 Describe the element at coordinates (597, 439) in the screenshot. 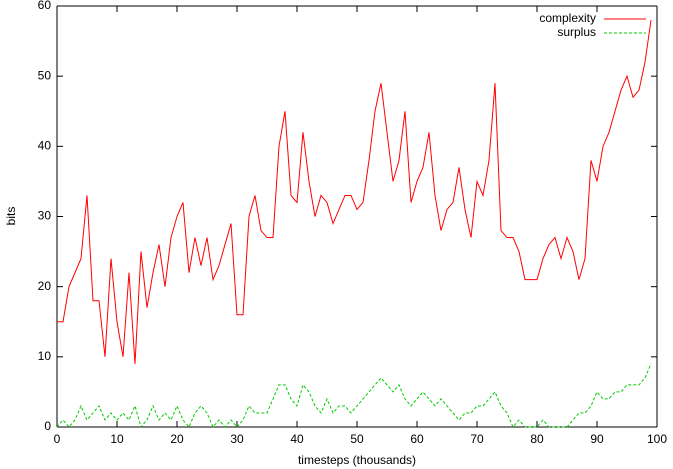

I see `x-tick-label: 90` at that location.